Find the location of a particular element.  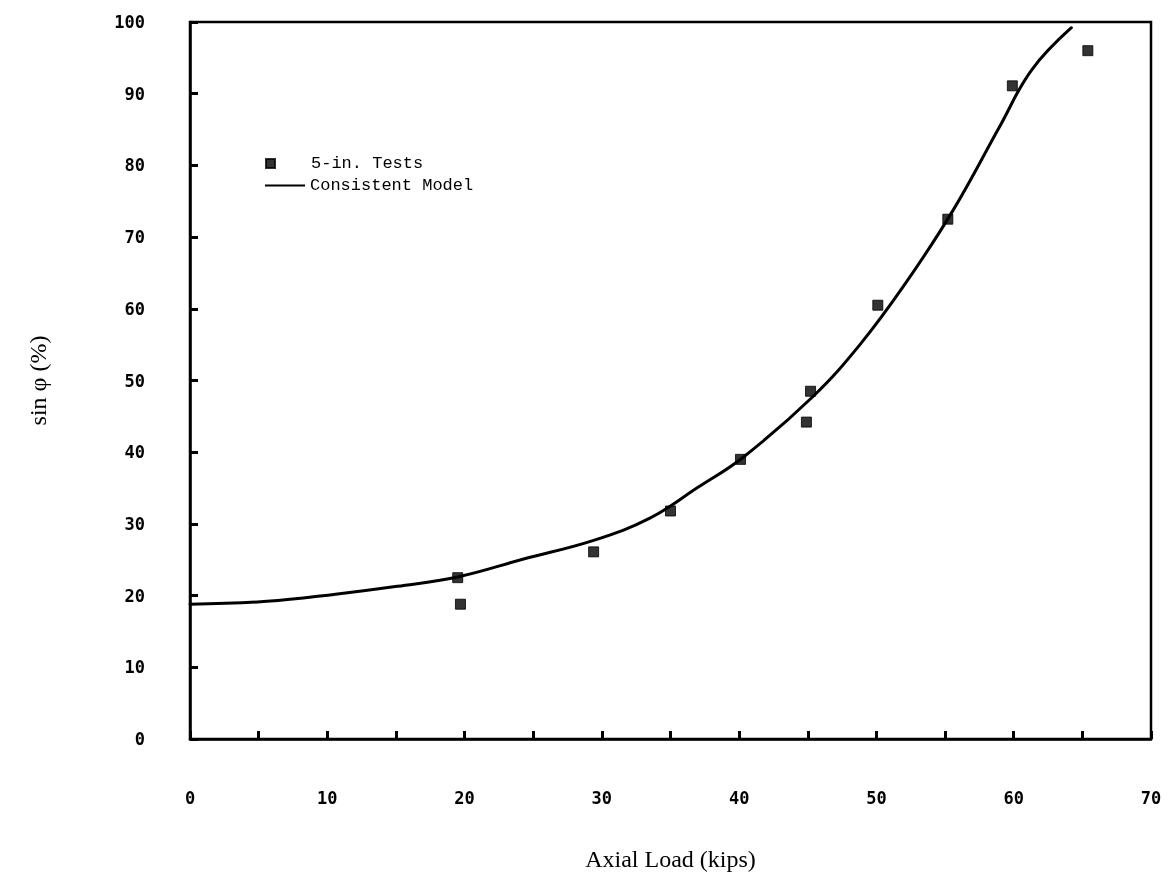

y-tick-label: 100 is located at coordinates (129, 22).